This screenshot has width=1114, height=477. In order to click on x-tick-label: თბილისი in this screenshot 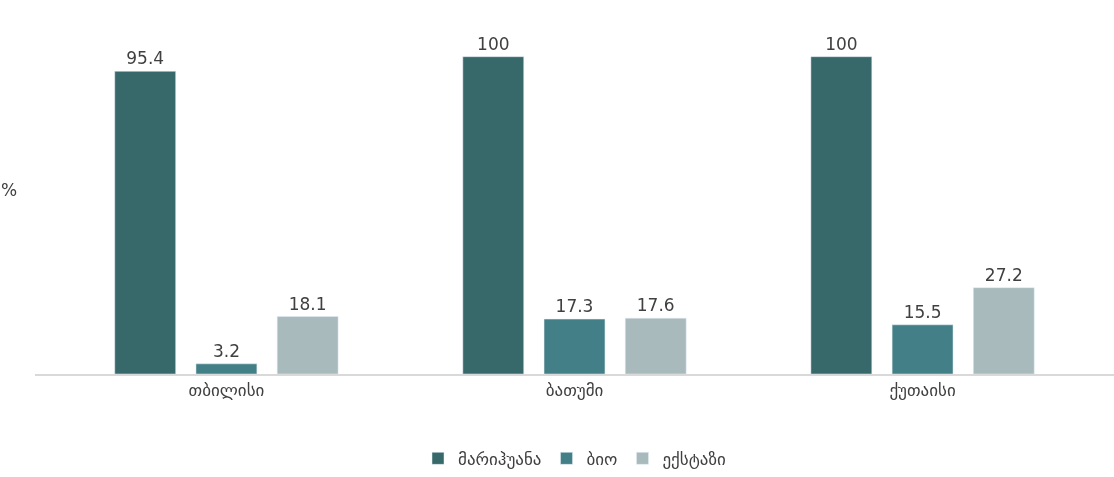, I will do `click(226, 390)`.